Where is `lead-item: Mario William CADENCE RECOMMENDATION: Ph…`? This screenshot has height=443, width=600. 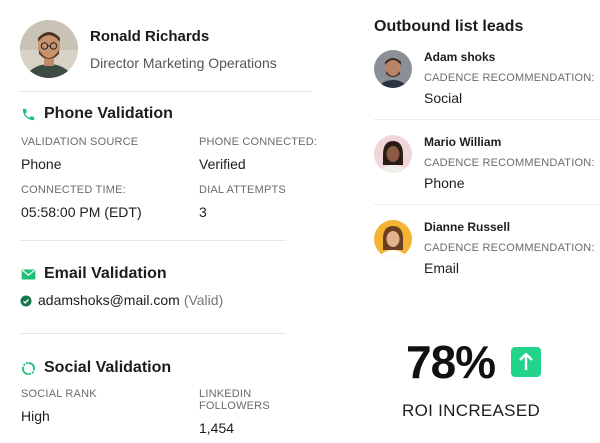
lead-item: Mario William CADENCE RECOMMENDATION: Ph… is located at coordinates (484, 163).